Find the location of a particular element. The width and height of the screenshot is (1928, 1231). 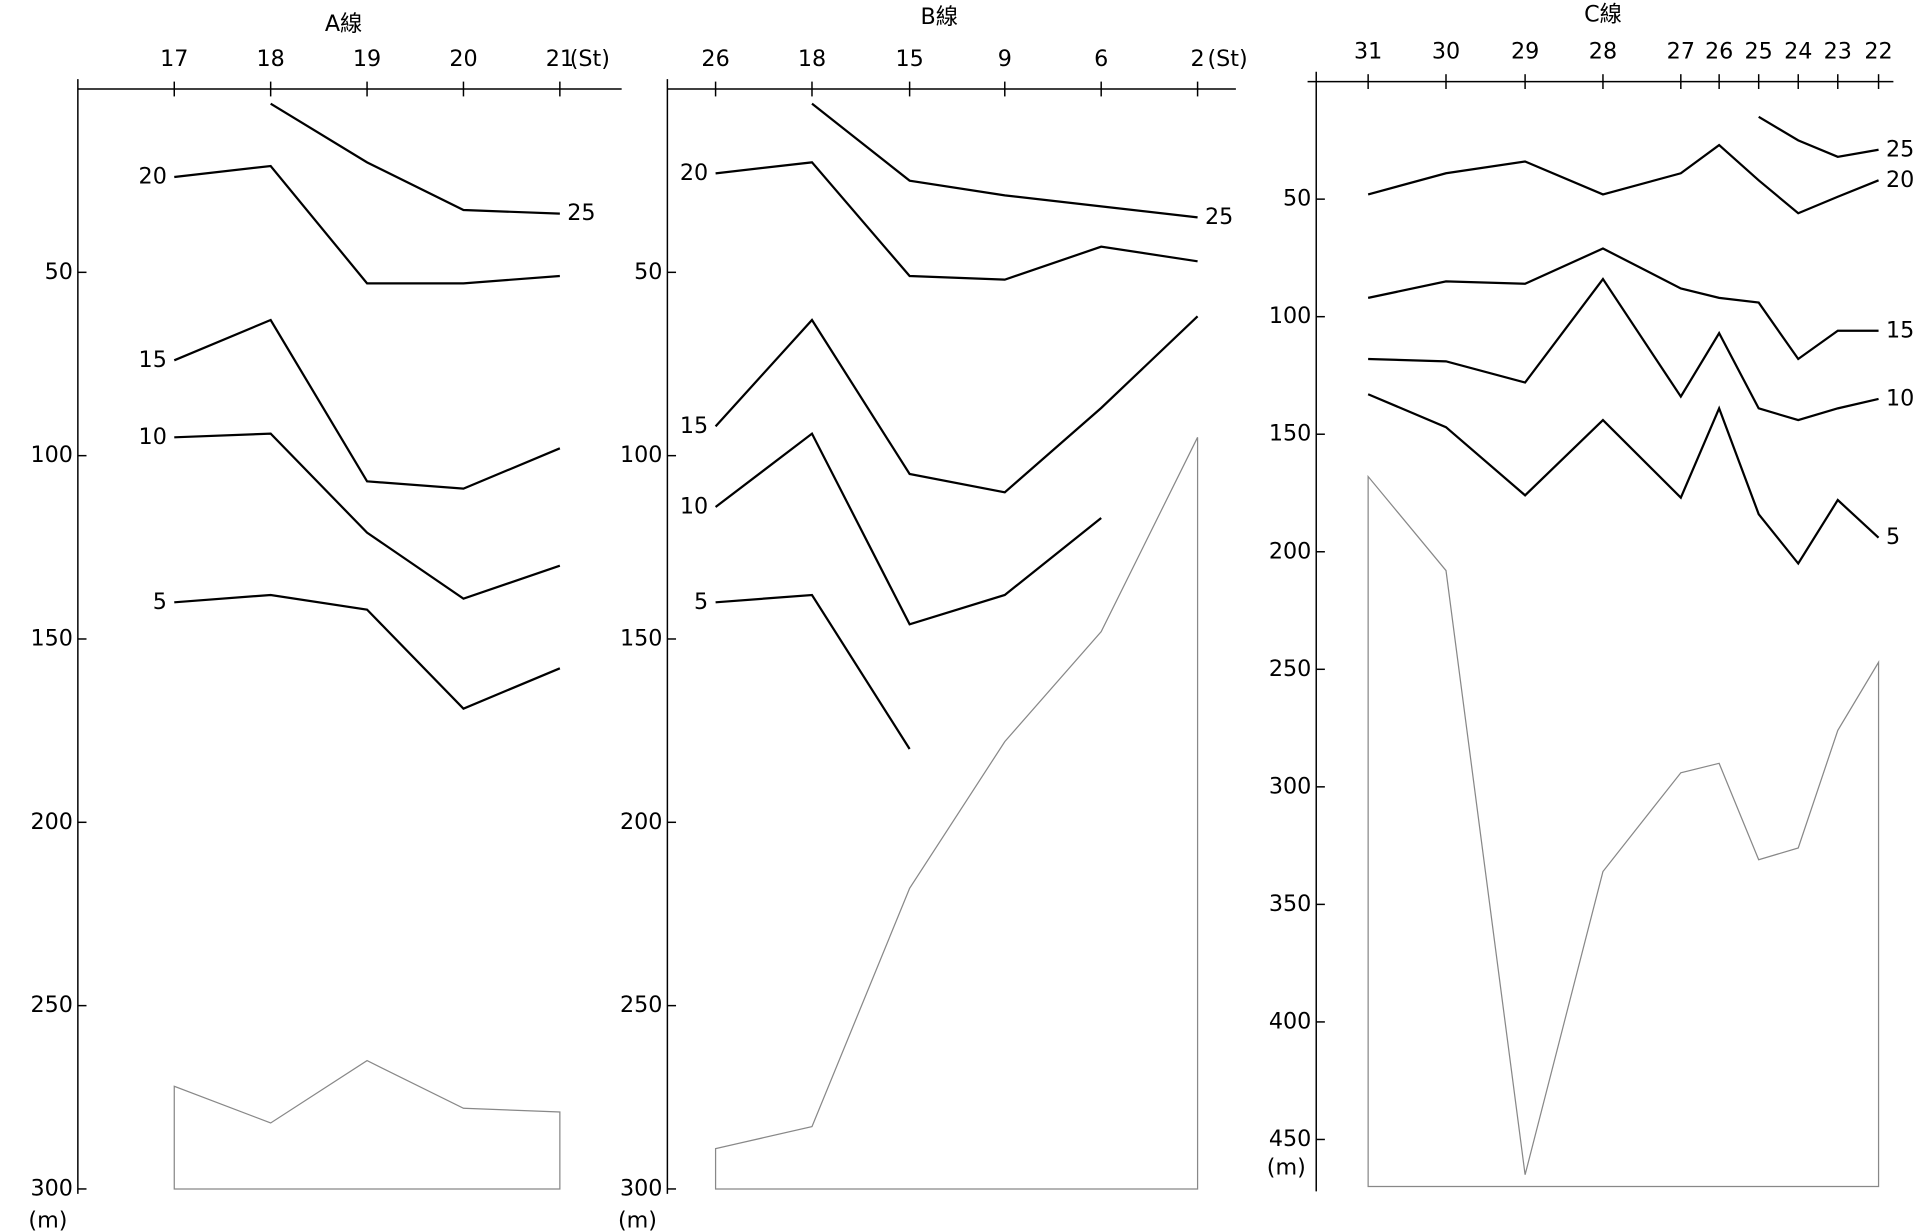

x-tick-label: 15 is located at coordinates (909, 59).